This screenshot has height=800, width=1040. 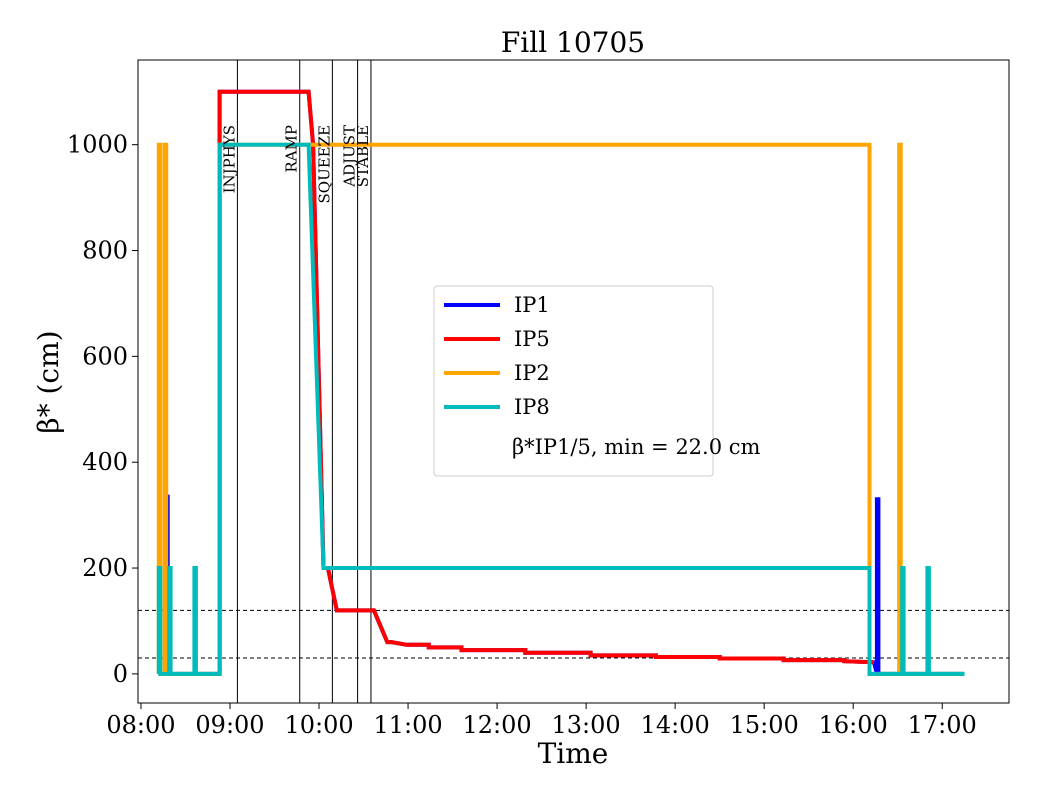 What do you see at coordinates (229, 725) in the screenshot?
I see `x-tick-label: 09:00` at bounding box center [229, 725].